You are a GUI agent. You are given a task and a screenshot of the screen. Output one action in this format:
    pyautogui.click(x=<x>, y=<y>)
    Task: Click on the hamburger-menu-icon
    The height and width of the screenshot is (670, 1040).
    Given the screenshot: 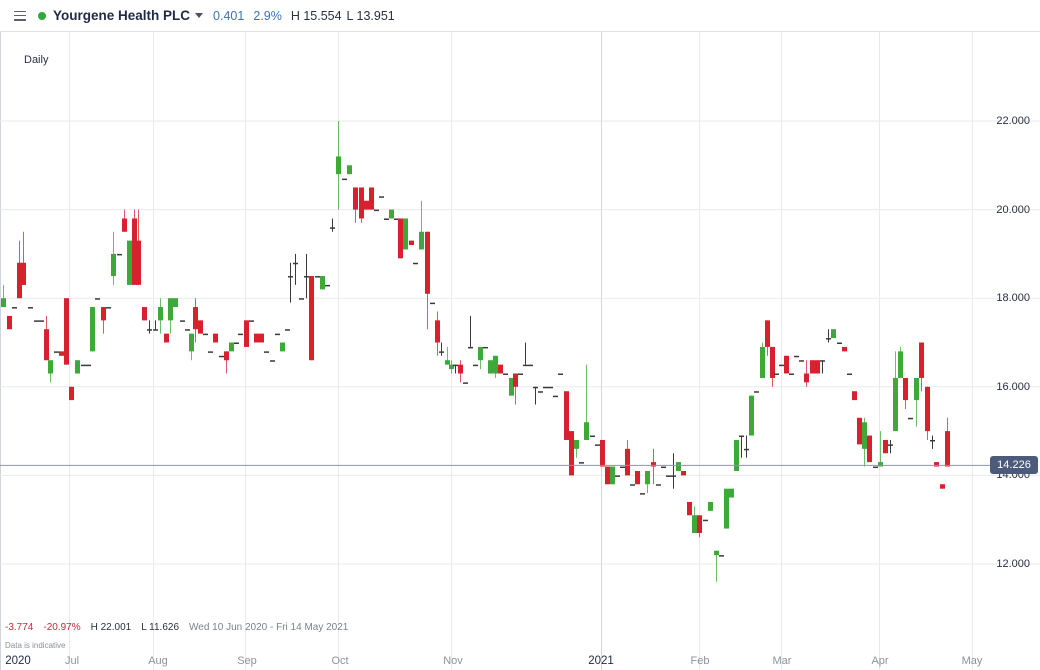 What is the action you would take?
    pyautogui.click(x=20, y=15)
    